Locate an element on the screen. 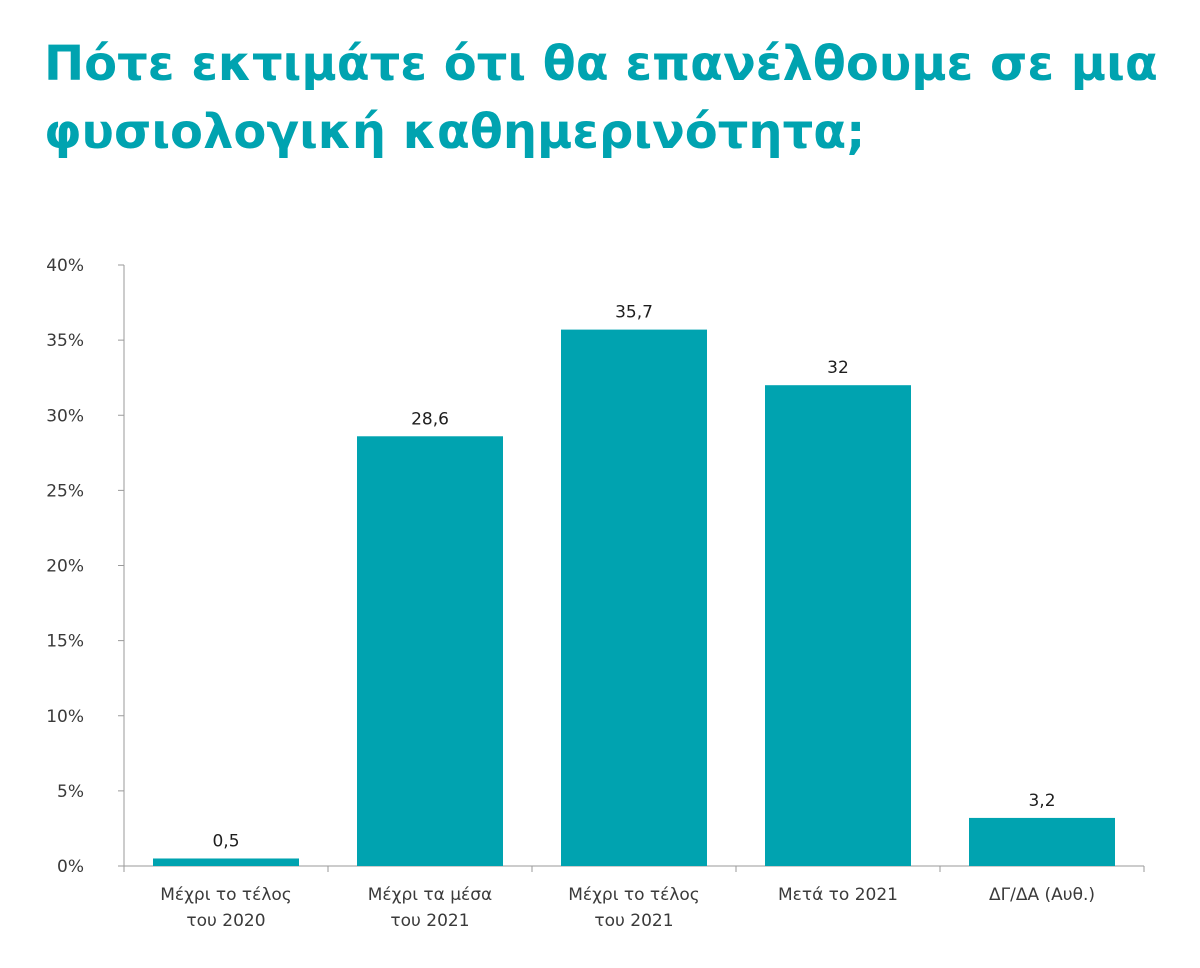  y-tick-label: 40% is located at coordinates (65, 266).